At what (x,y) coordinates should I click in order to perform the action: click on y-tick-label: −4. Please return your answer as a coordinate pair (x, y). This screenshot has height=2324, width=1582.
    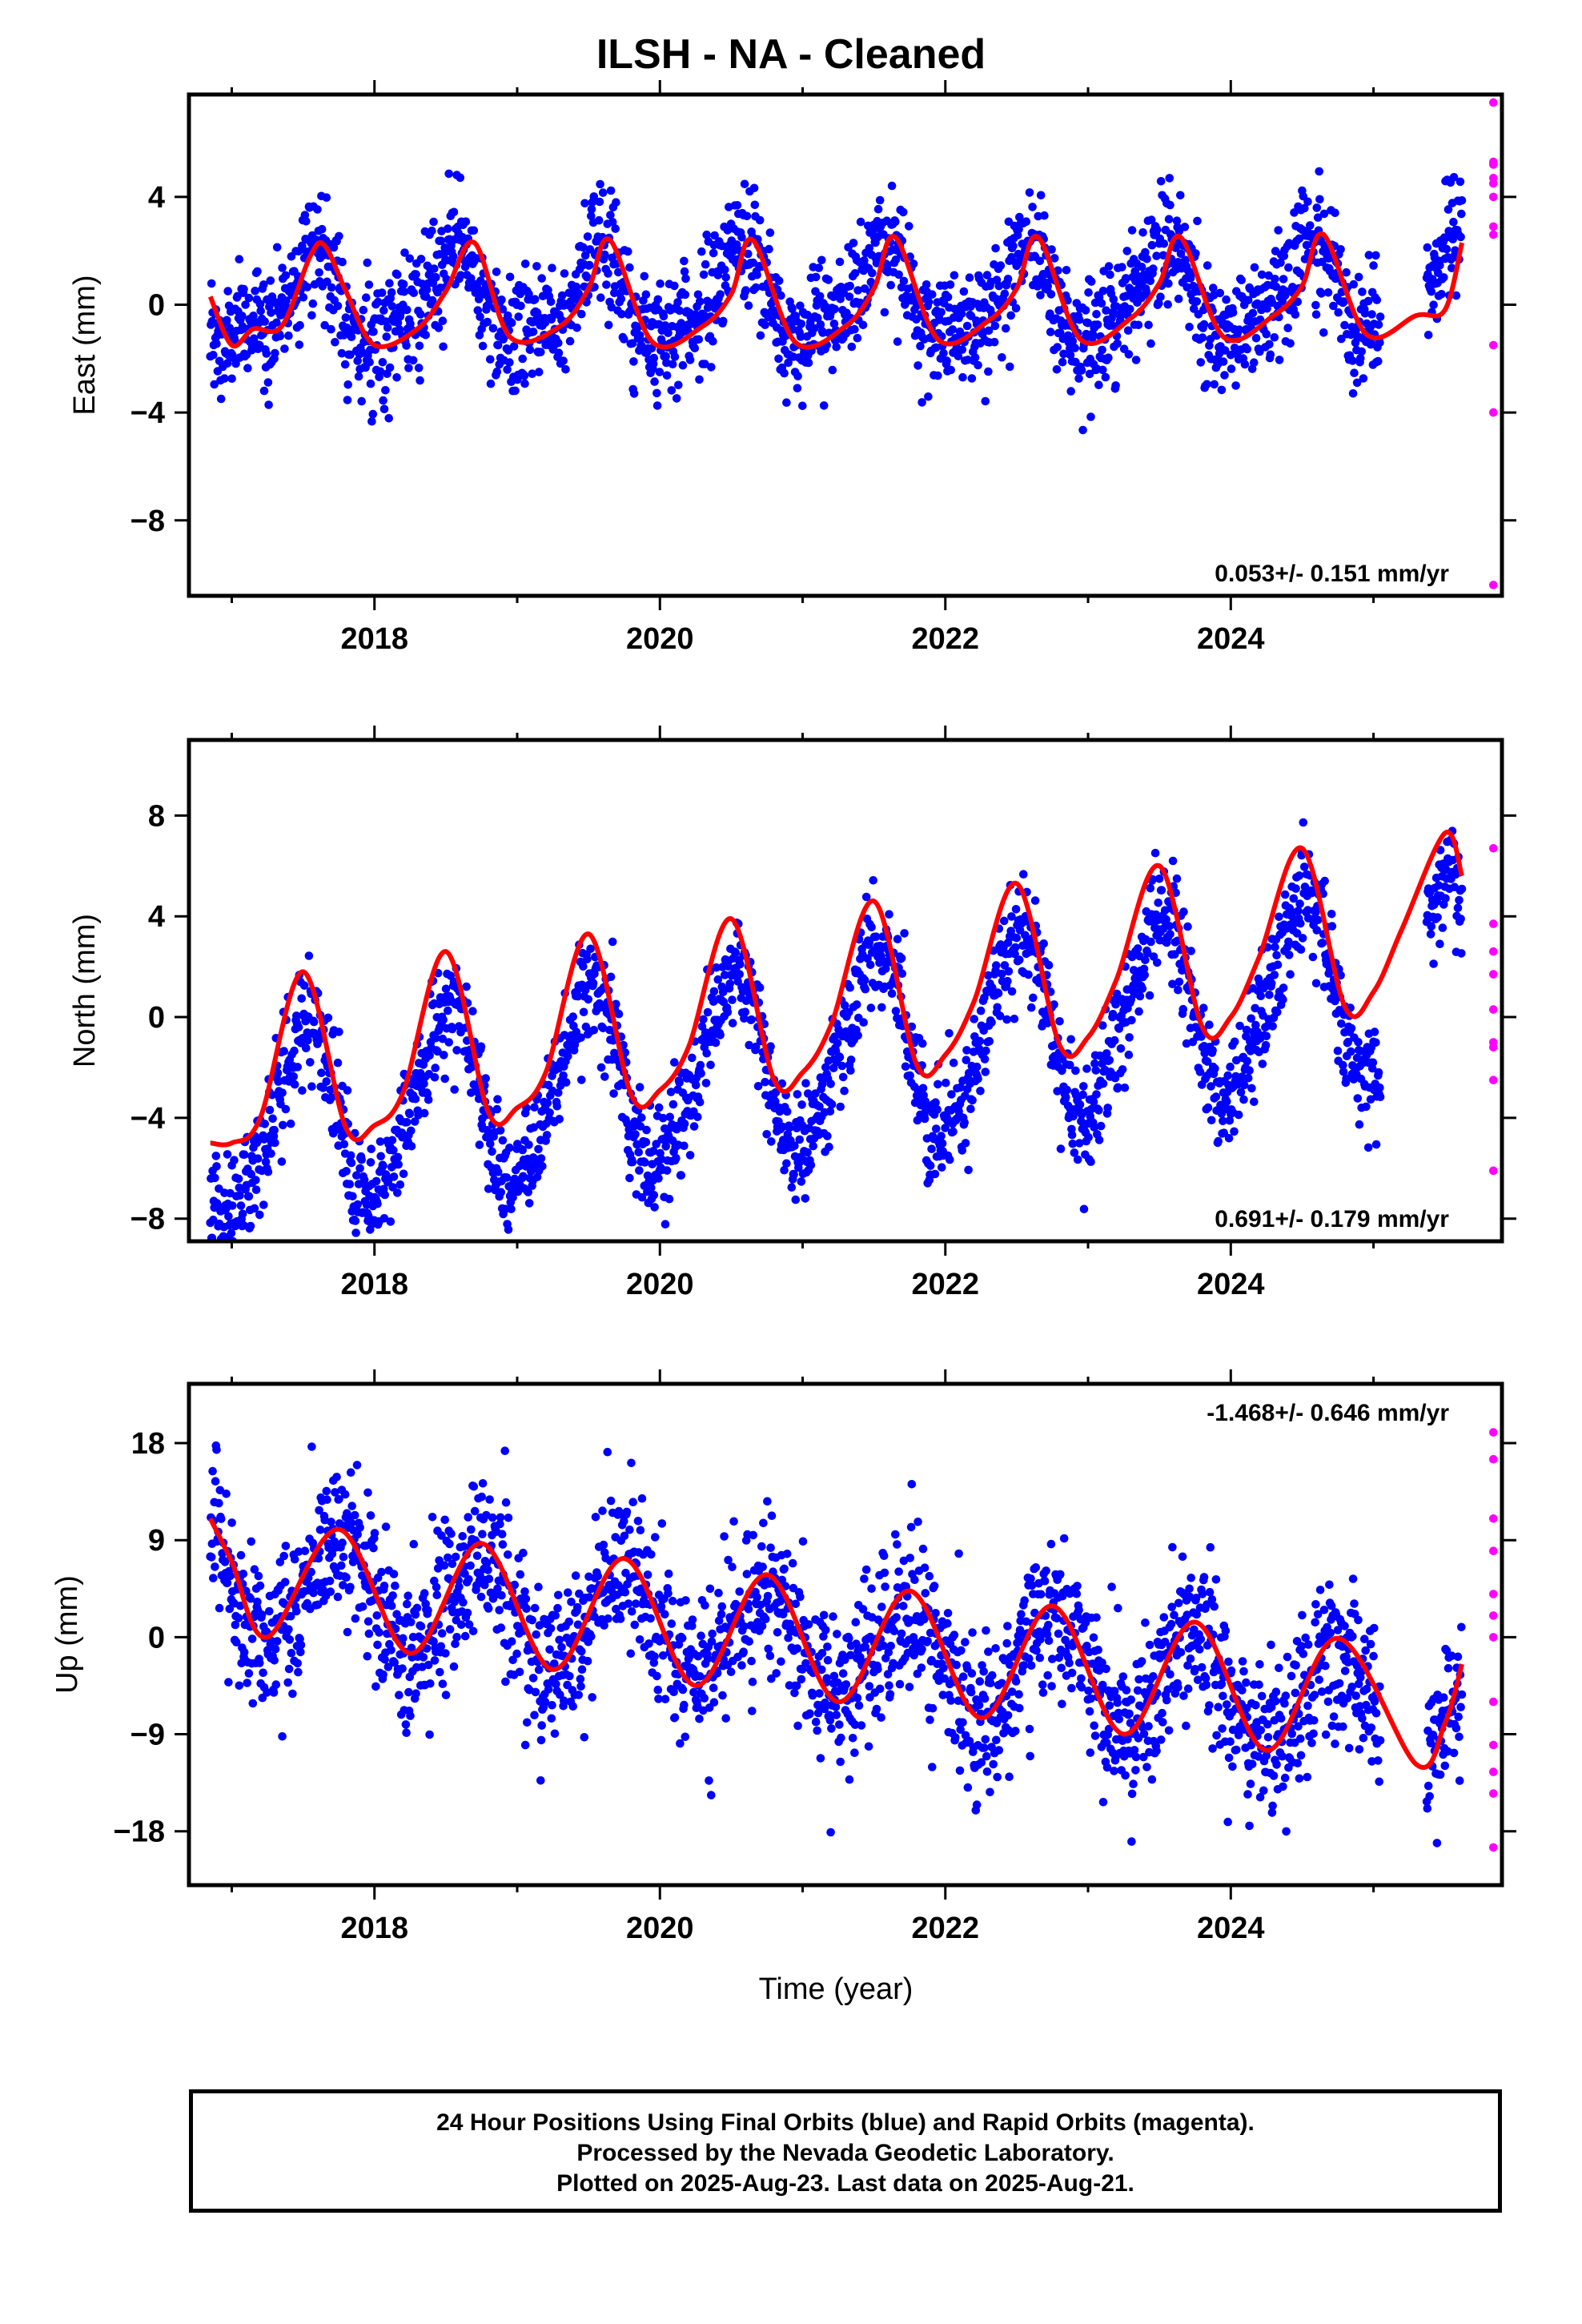
    Looking at the image, I should click on (147, 1119).